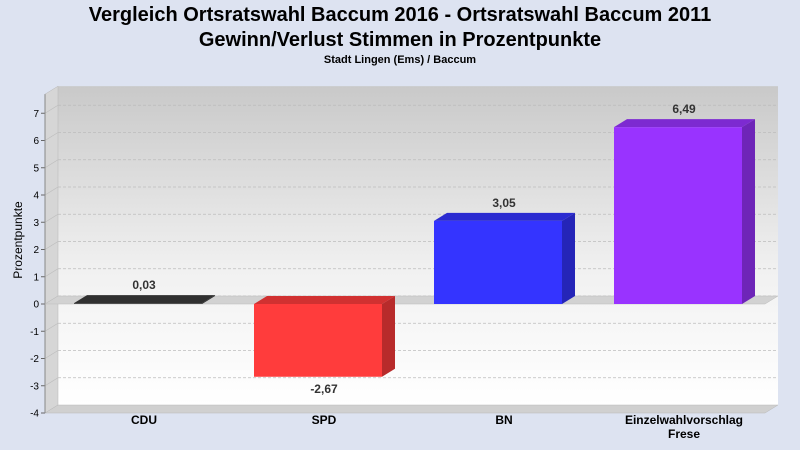 Image resolution: width=800 pixels, height=450 pixels. What do you see at coordinates (144, 285) in the screenshot?
I see `data-label: 0,03` at bounding box center [144, 285].